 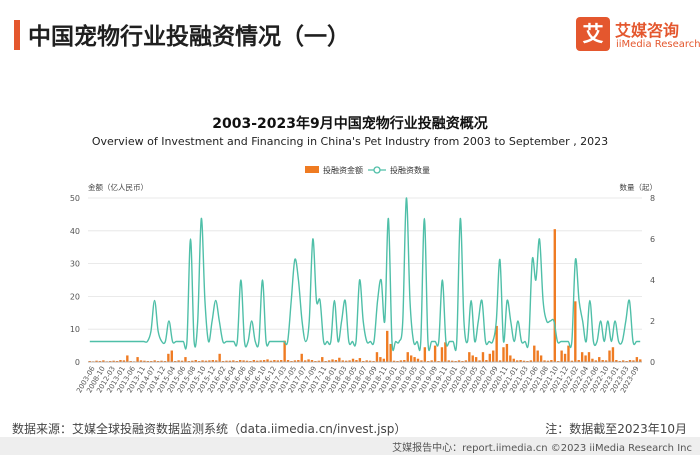 I want to click on logo-name-en: iiMedia Research, so click(x=658, y=44).